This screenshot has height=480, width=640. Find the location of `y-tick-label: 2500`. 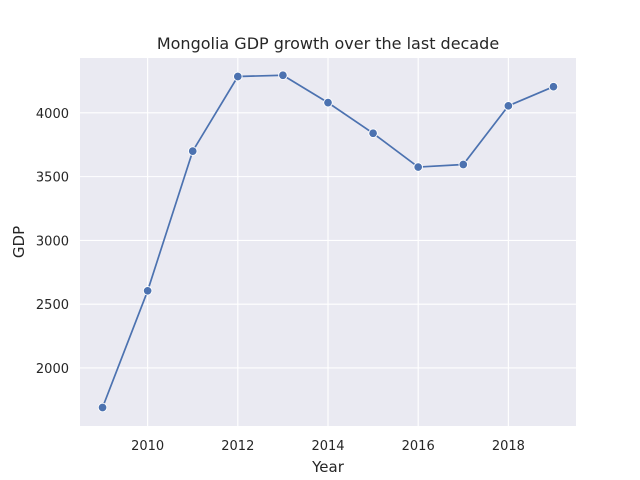

y-tick-label: 2500 is located at coordinates (52, 305).